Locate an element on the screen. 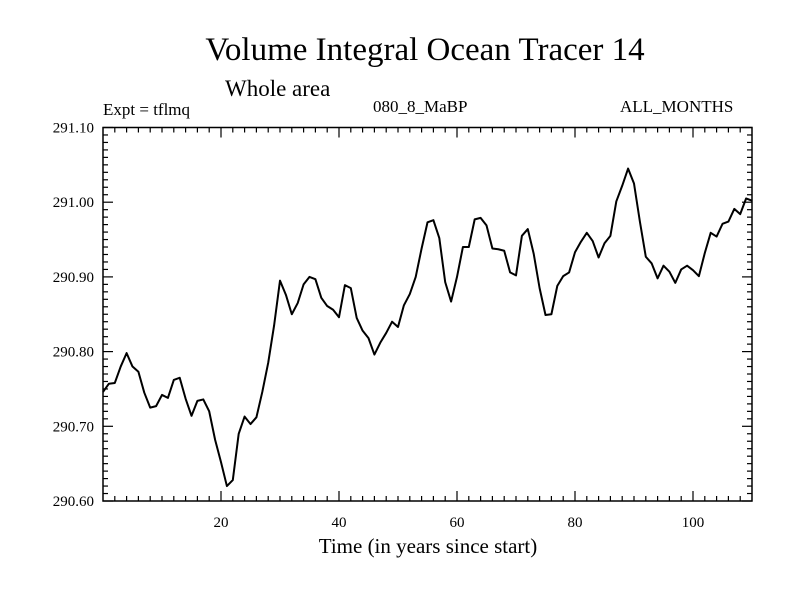 The width and height of the screenshot is (800, 600). expt-label: Expt = tflmq is located at coordinates (147, 109).